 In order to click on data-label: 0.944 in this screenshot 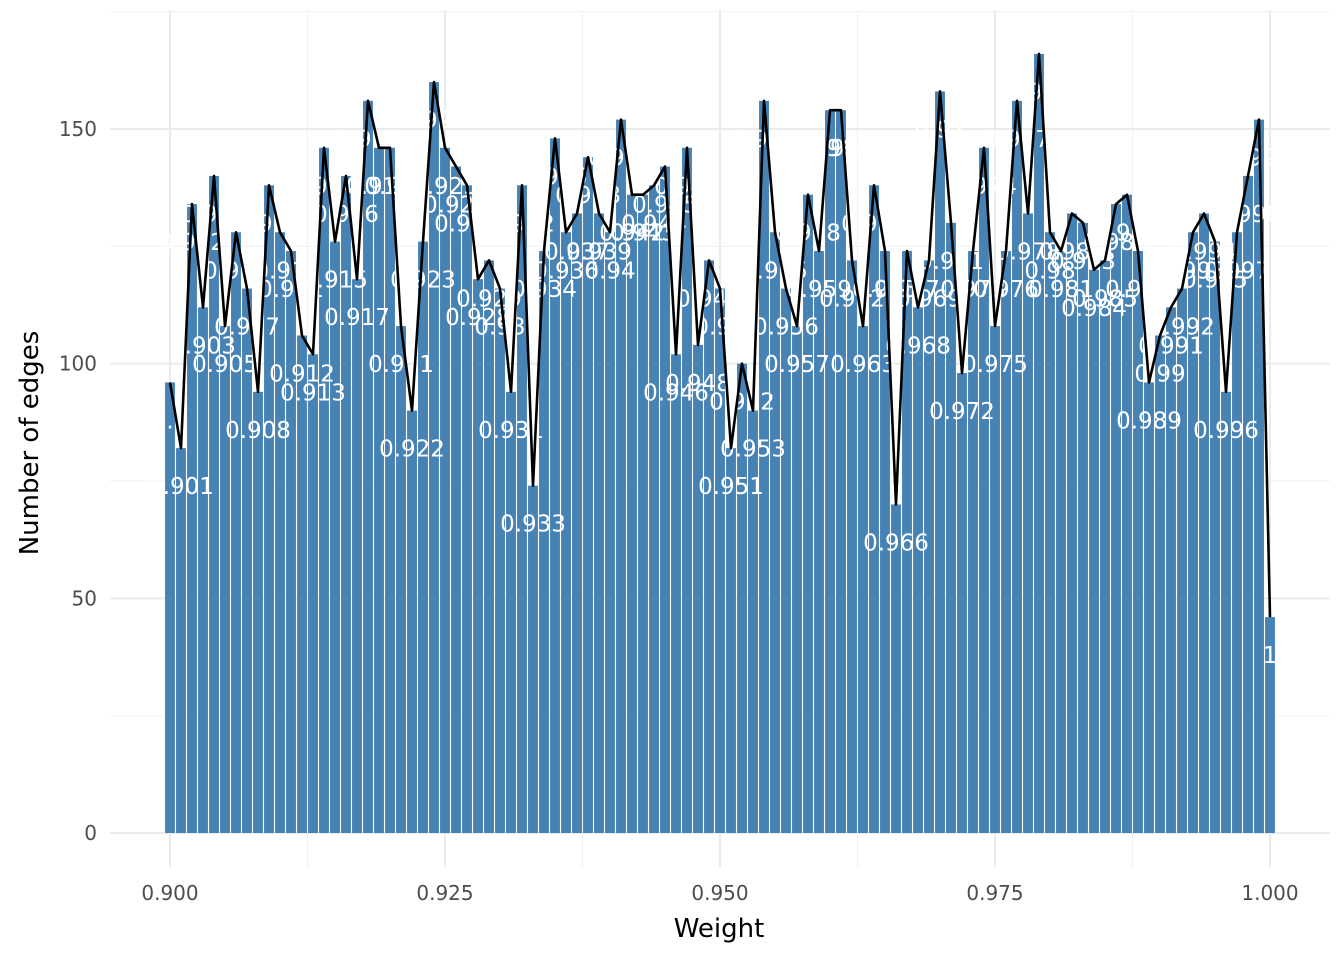, I will do `click(654, 224)`.